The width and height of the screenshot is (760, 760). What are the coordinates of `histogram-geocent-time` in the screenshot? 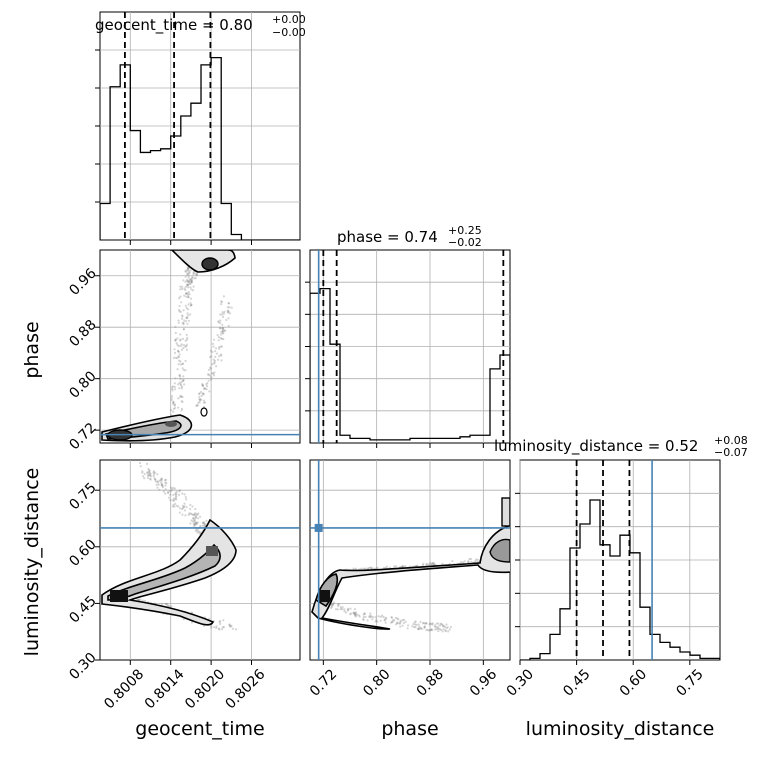 It's located at (200, 148).